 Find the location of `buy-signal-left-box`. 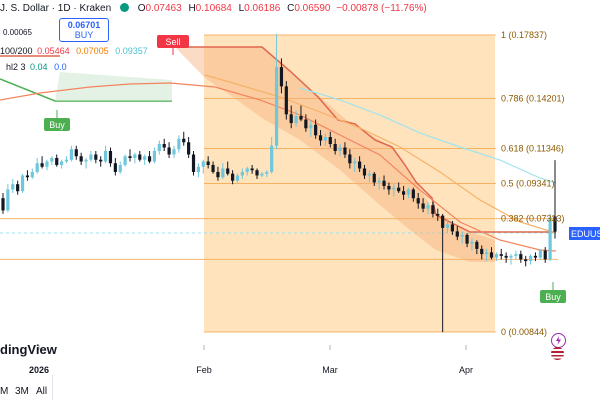

buy-signal-left-box is located at coordinates (57, 124).